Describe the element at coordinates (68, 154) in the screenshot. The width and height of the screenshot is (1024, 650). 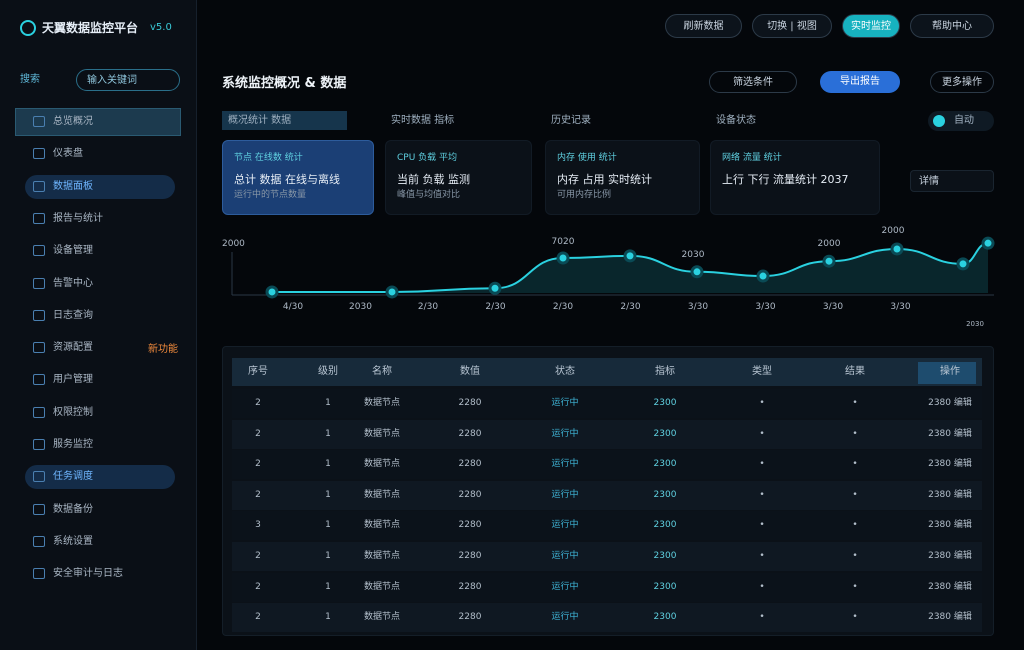
I see `nav-item: 仪表盘` at that location.